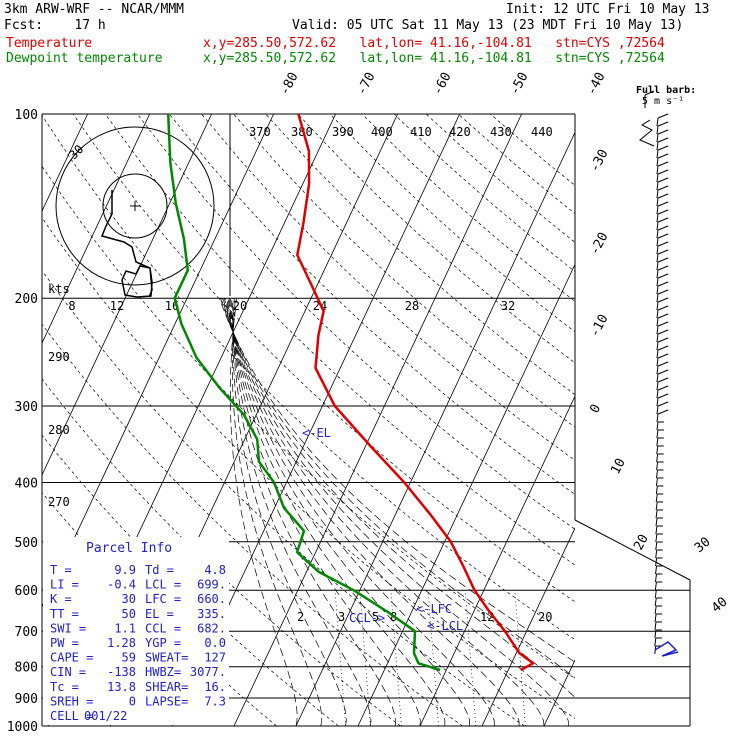 The height and width of the screenshot is (740, 740). I want to click on isotherm-label: -10, so click(599, 326).